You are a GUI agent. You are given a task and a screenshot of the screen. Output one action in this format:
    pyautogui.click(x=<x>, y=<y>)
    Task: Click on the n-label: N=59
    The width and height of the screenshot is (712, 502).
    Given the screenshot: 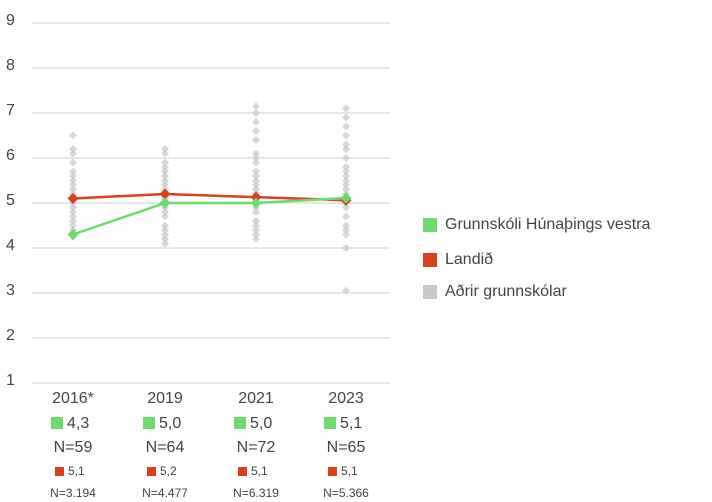 What is the action you would take?
    pyautogui.click(x=73, y=447)
    